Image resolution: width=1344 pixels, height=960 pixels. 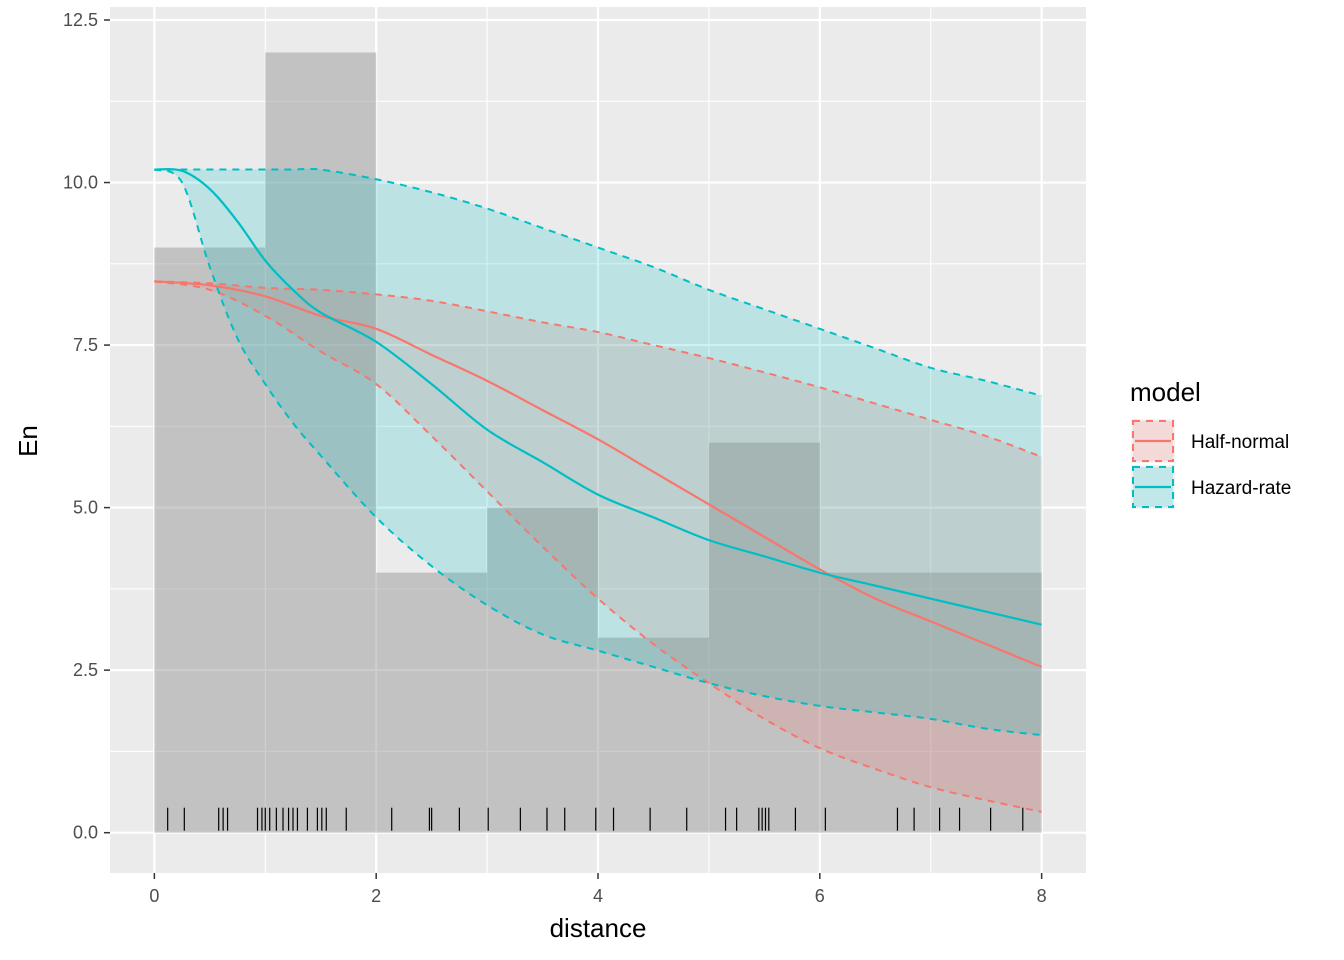 I want to click on x-tick-label: 4, so click(x=598, y=896).